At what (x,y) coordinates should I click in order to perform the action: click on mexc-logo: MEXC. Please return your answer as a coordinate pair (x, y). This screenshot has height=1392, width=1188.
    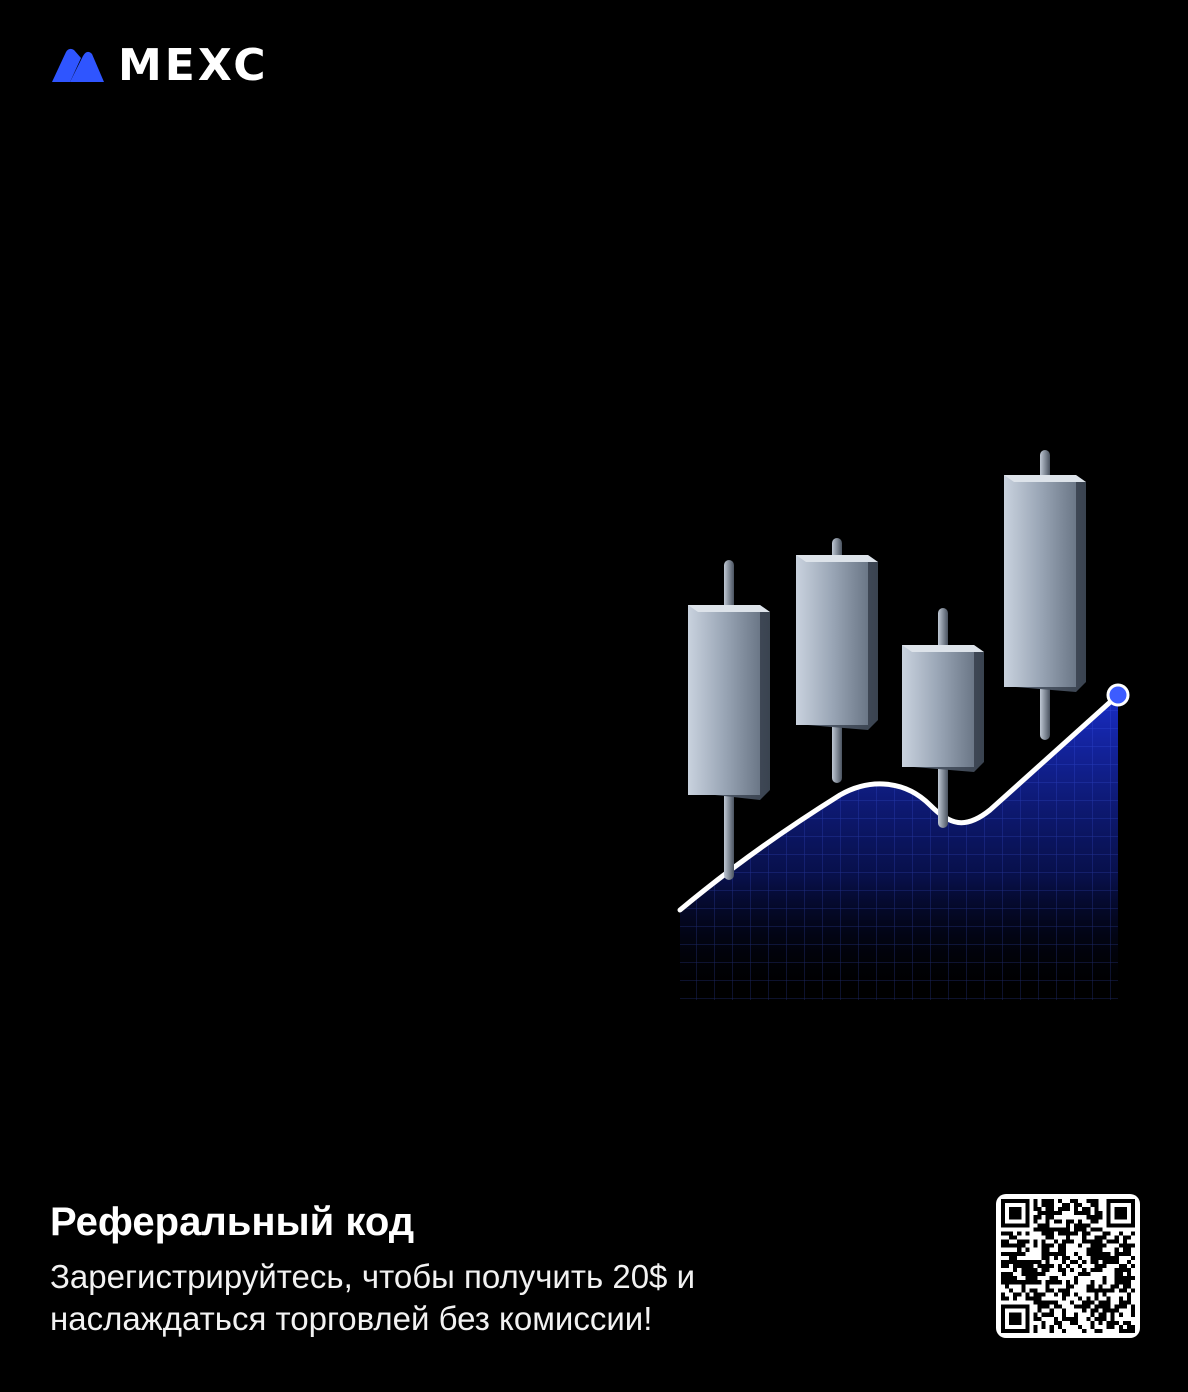
    Looking at the image, I should click on (159, 66).